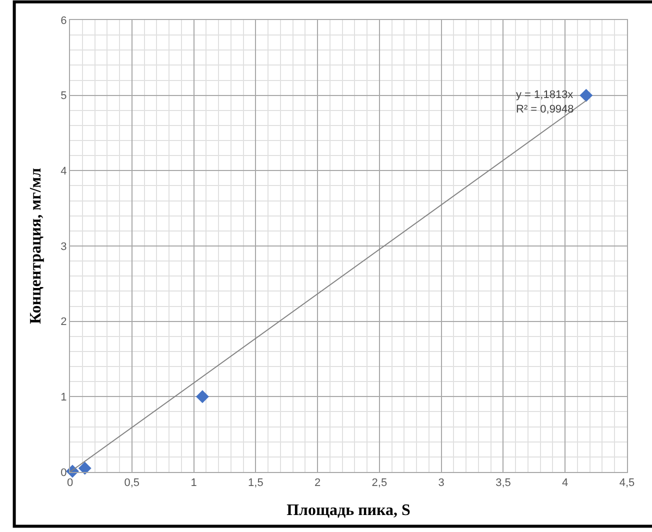 The image size is (652, 532). Describe the element at coordinates (193, 483) in the screenshot. I see `x-tick-label: 1` at that location.